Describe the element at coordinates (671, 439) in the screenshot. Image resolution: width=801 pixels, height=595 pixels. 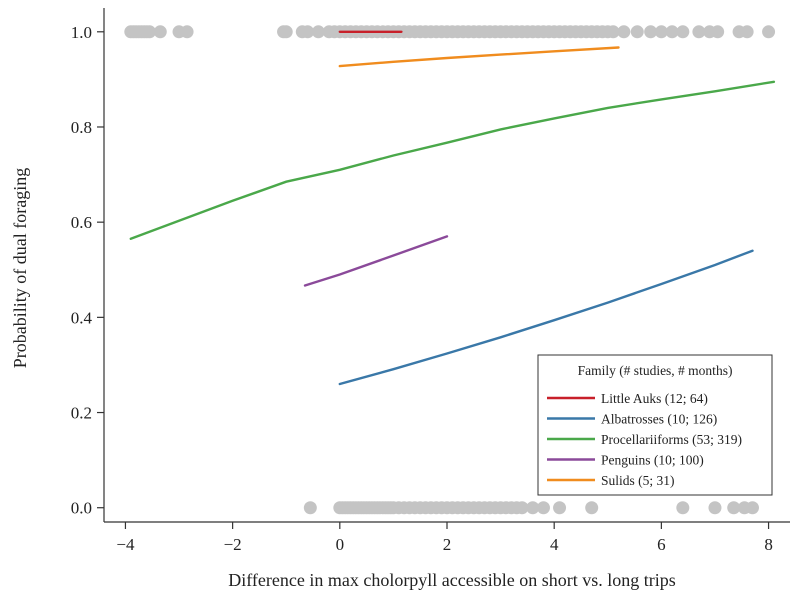
I see `legend-label: Procellariiforms (53; 319)` at that location.